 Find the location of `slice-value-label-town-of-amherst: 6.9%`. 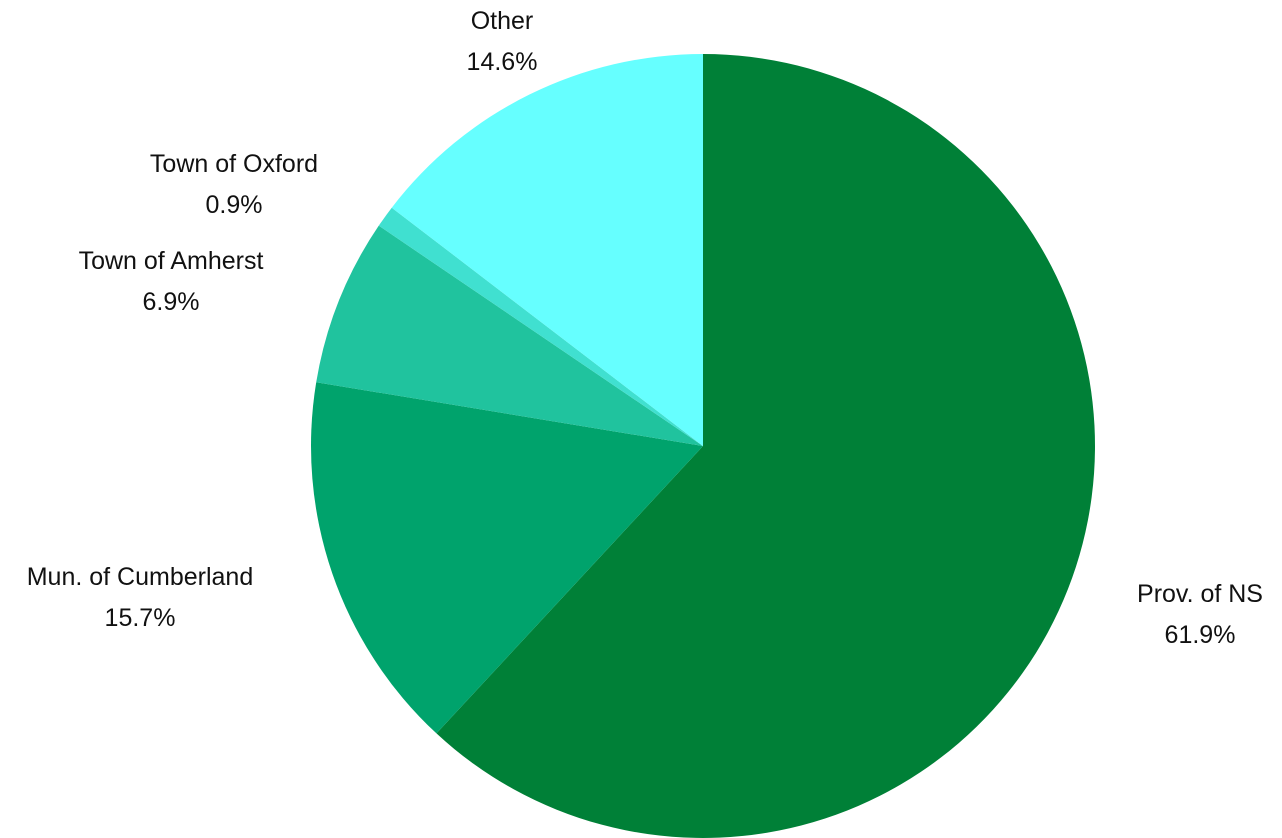

slice-value-label-town-of-amherst: 6.9% is located at coordinates (171, 302).